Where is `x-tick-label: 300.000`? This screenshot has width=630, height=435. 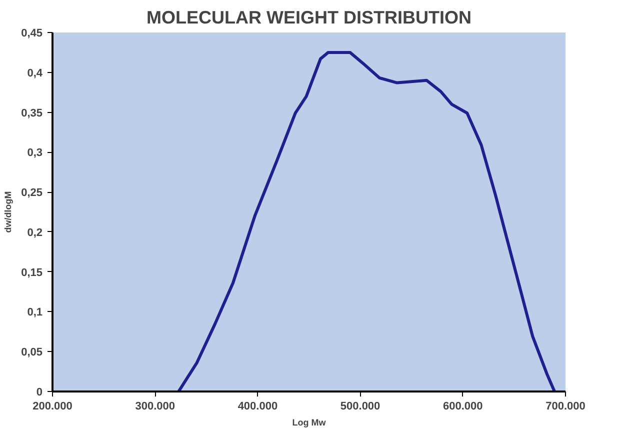
x-tick-label: 300.000 is located at coordinates (155, 406).